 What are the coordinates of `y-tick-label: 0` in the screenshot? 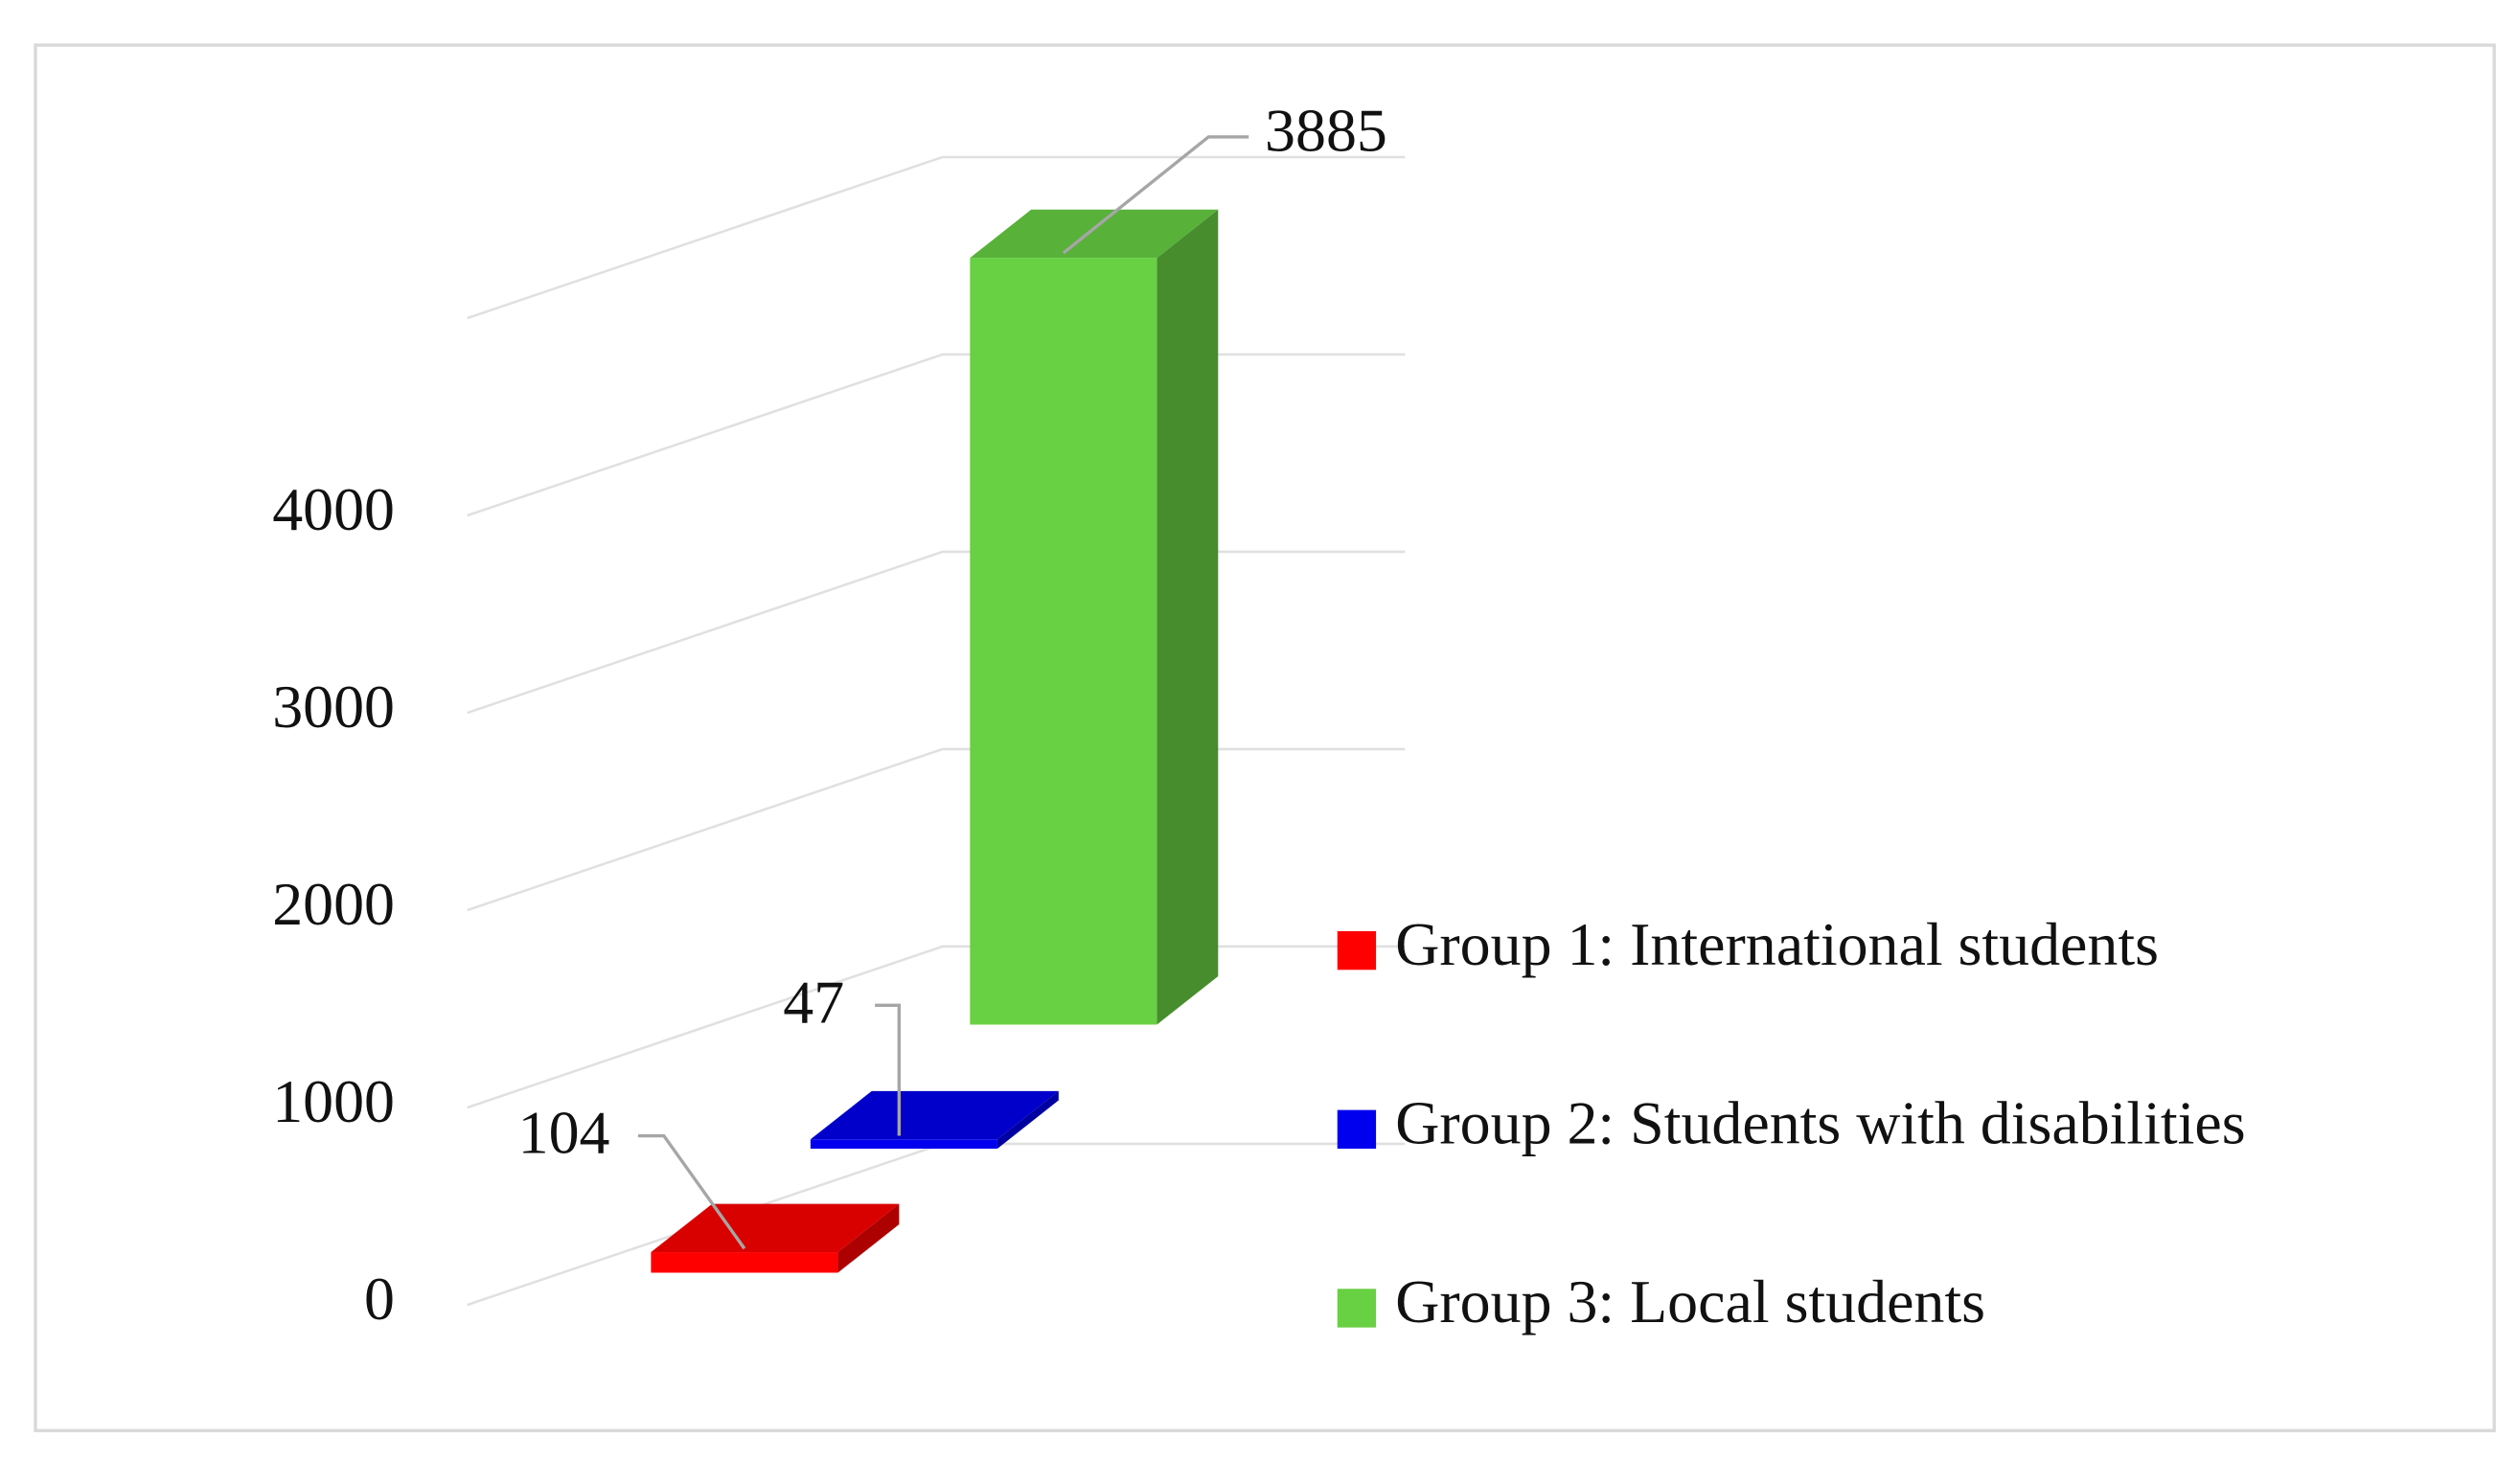 It's located at (379, 1299).